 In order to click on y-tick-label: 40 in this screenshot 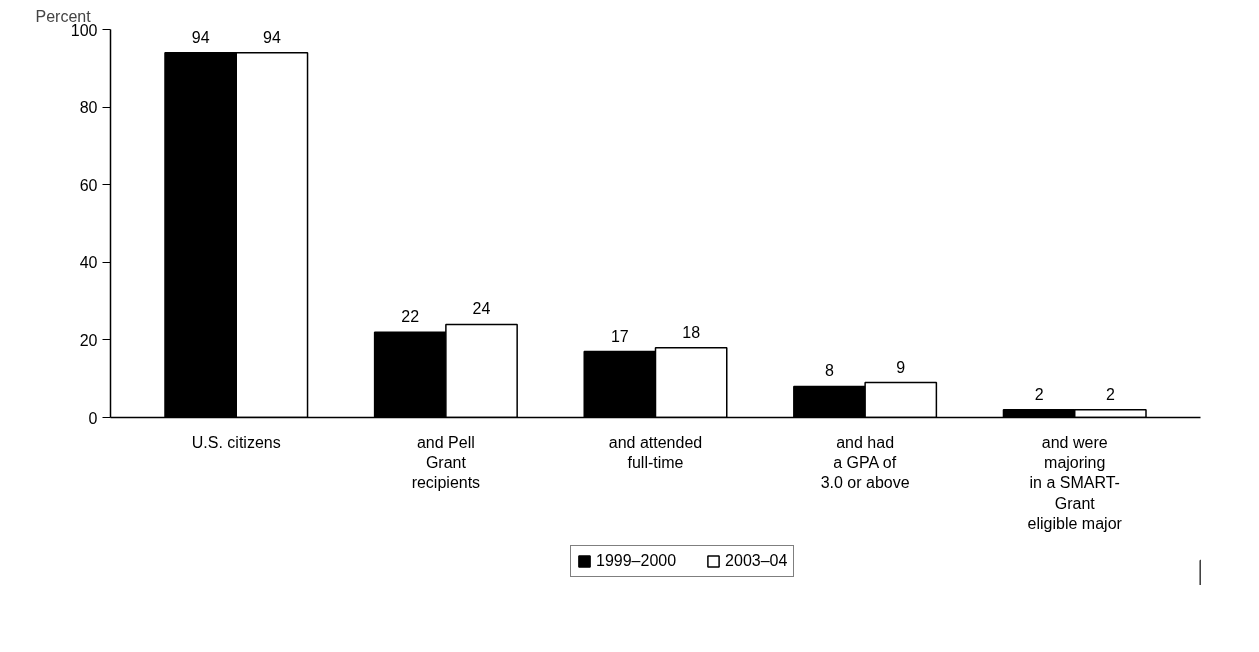, I will do `click(88, 263)`.